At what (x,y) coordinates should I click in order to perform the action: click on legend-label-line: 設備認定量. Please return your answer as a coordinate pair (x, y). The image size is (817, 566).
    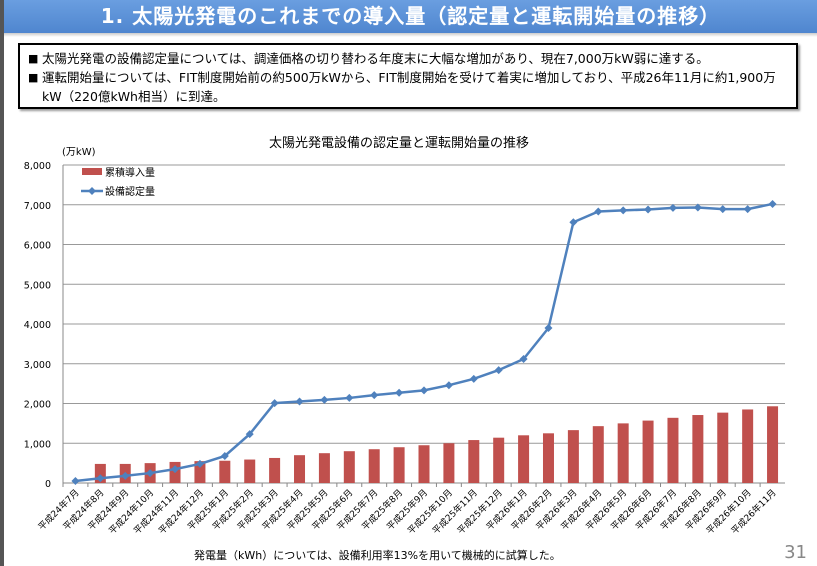
    Looking at the image, I should click on (130, 191).